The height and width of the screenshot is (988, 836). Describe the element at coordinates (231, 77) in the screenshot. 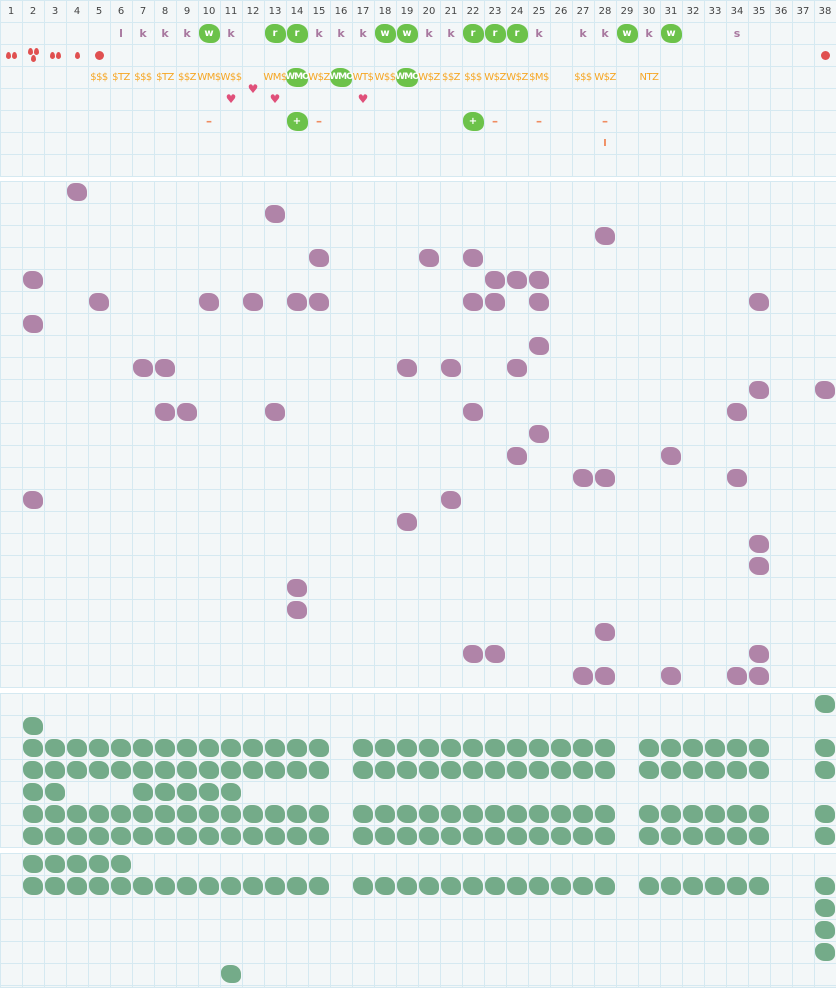

I see `code-cell: W$$` at that location.